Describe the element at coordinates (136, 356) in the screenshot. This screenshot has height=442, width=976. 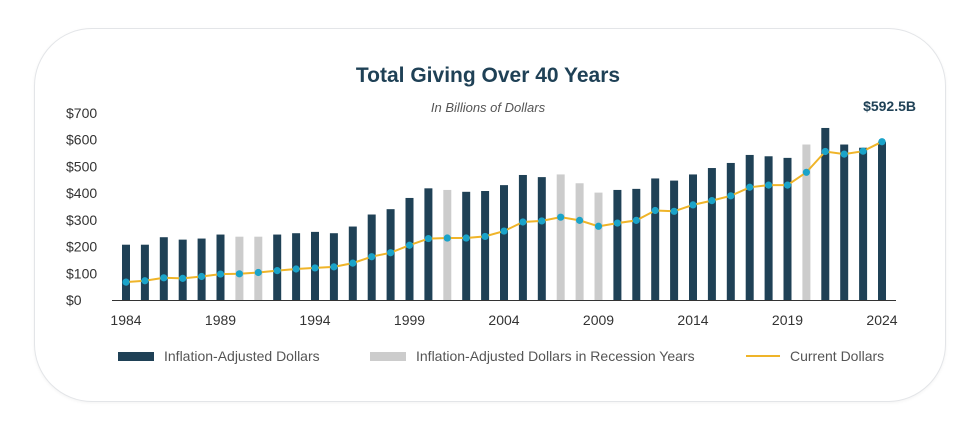
I see `legend-swatch-bar` at that location.